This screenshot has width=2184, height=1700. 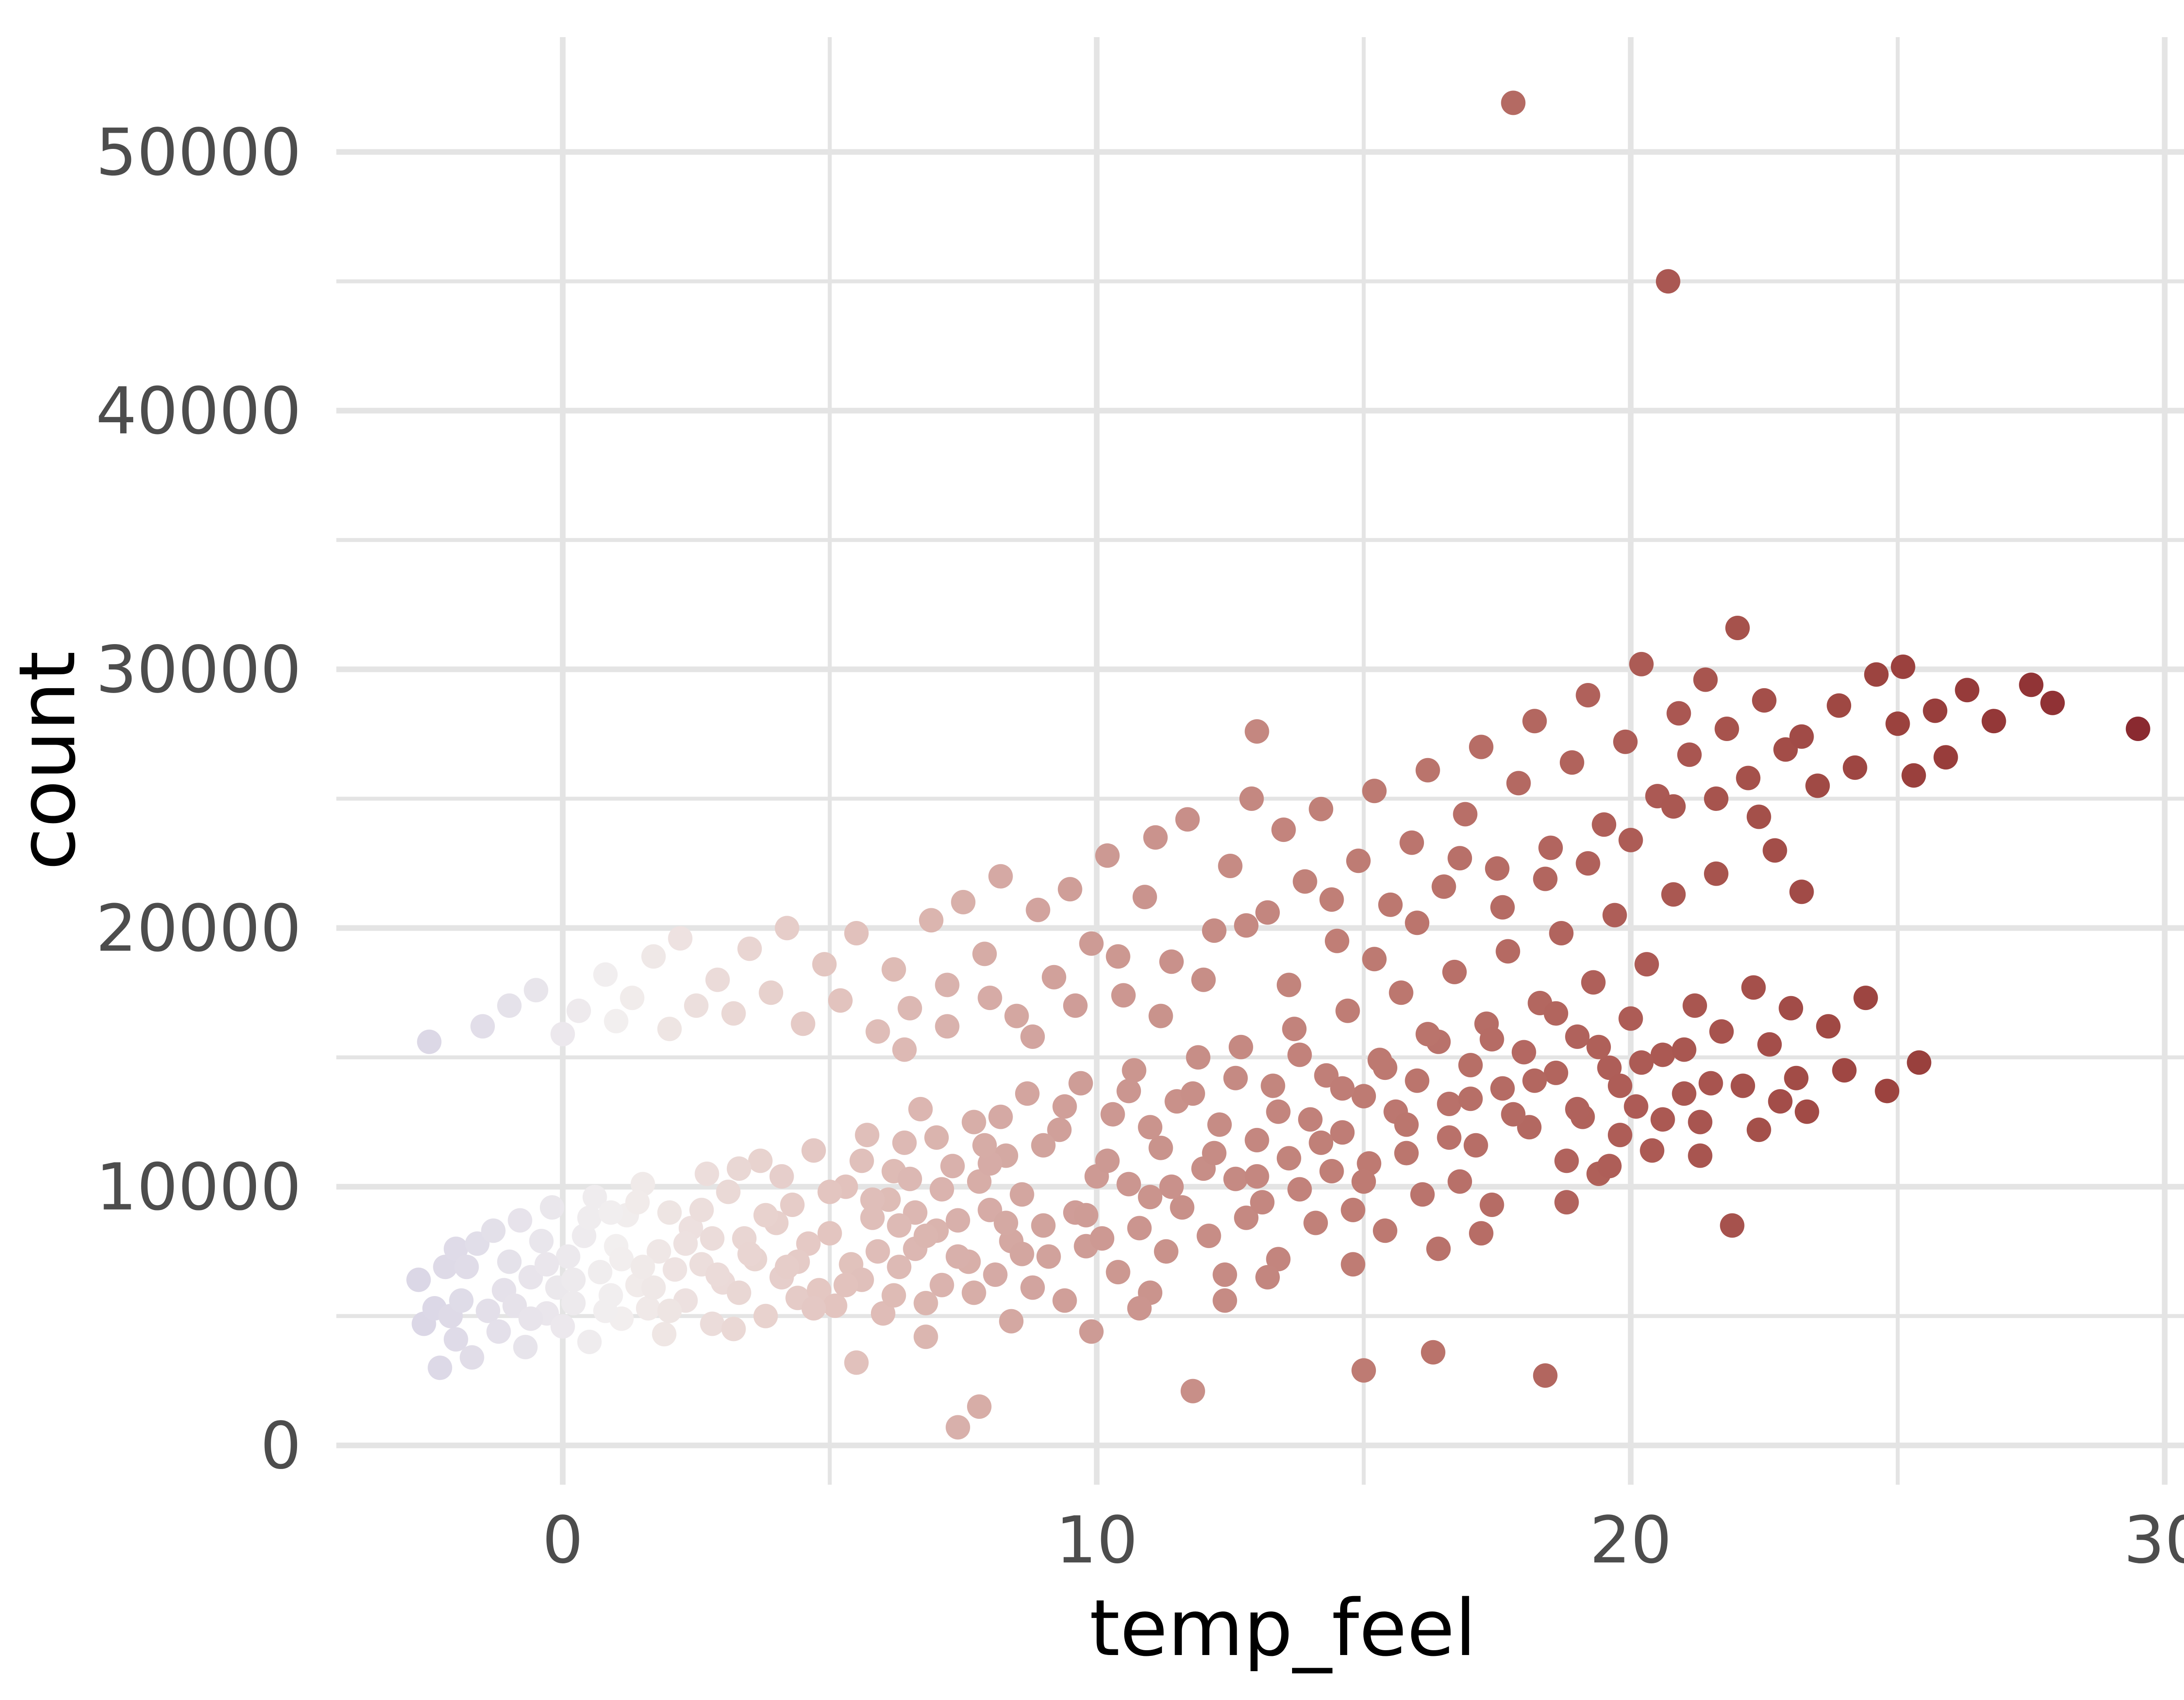 What do you see at coordinates (198, 410) in the screenshot?
I see `y-tick-label: 40000` at bounding box center [198, 410].